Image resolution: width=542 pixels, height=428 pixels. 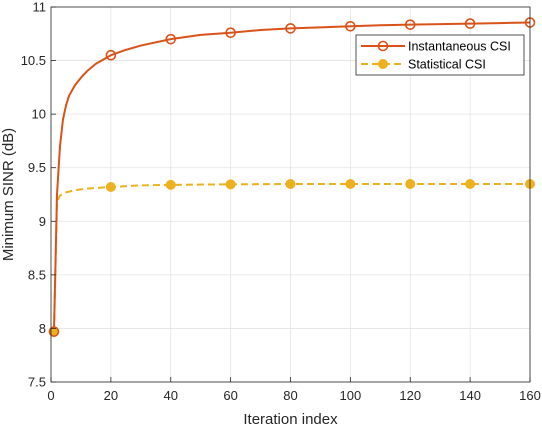 I want to click on x-tick-label: 40, so click(x=171, y=395).